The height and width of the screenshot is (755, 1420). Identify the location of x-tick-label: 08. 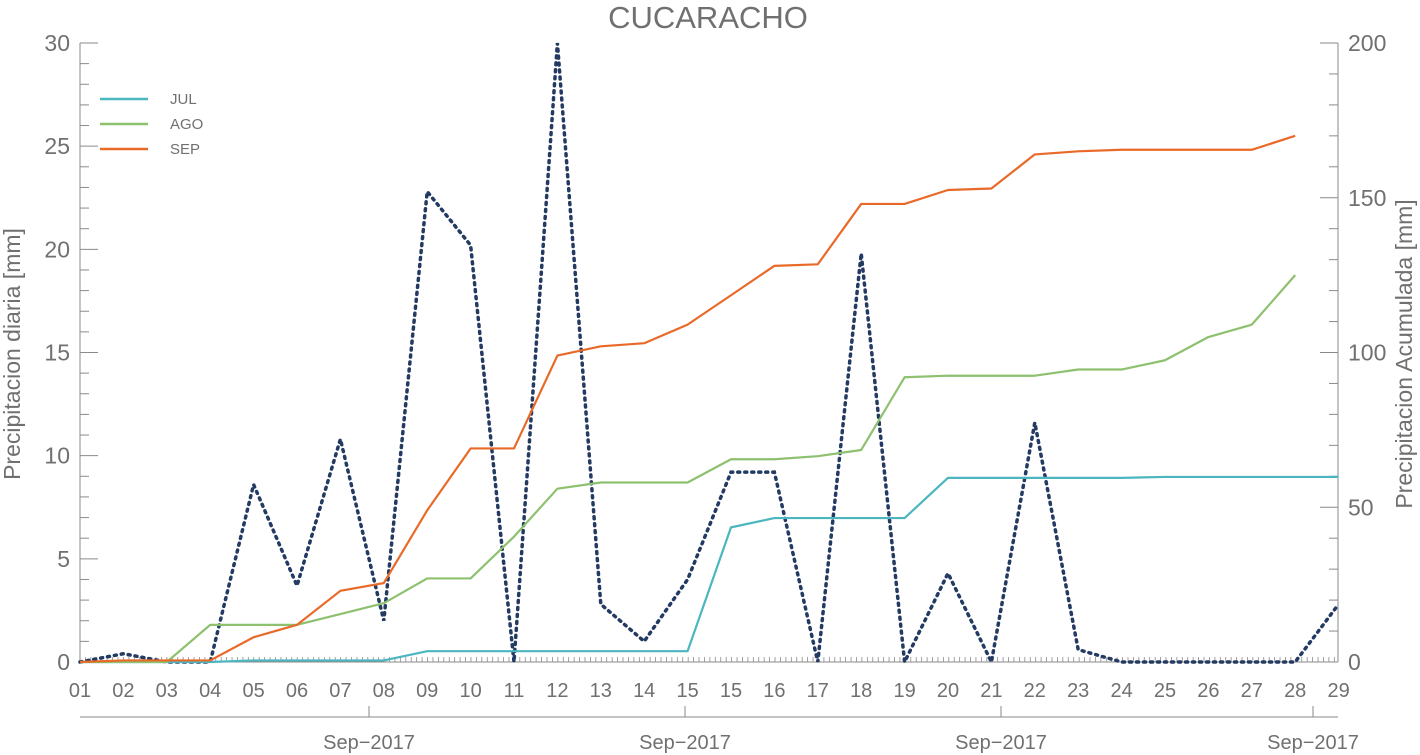
(384, 691).